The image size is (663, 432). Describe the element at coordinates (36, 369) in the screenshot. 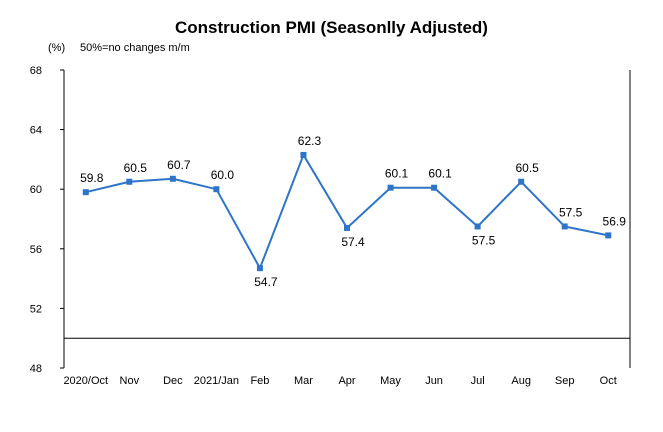

I see `y-tick-label: 48` at that location.